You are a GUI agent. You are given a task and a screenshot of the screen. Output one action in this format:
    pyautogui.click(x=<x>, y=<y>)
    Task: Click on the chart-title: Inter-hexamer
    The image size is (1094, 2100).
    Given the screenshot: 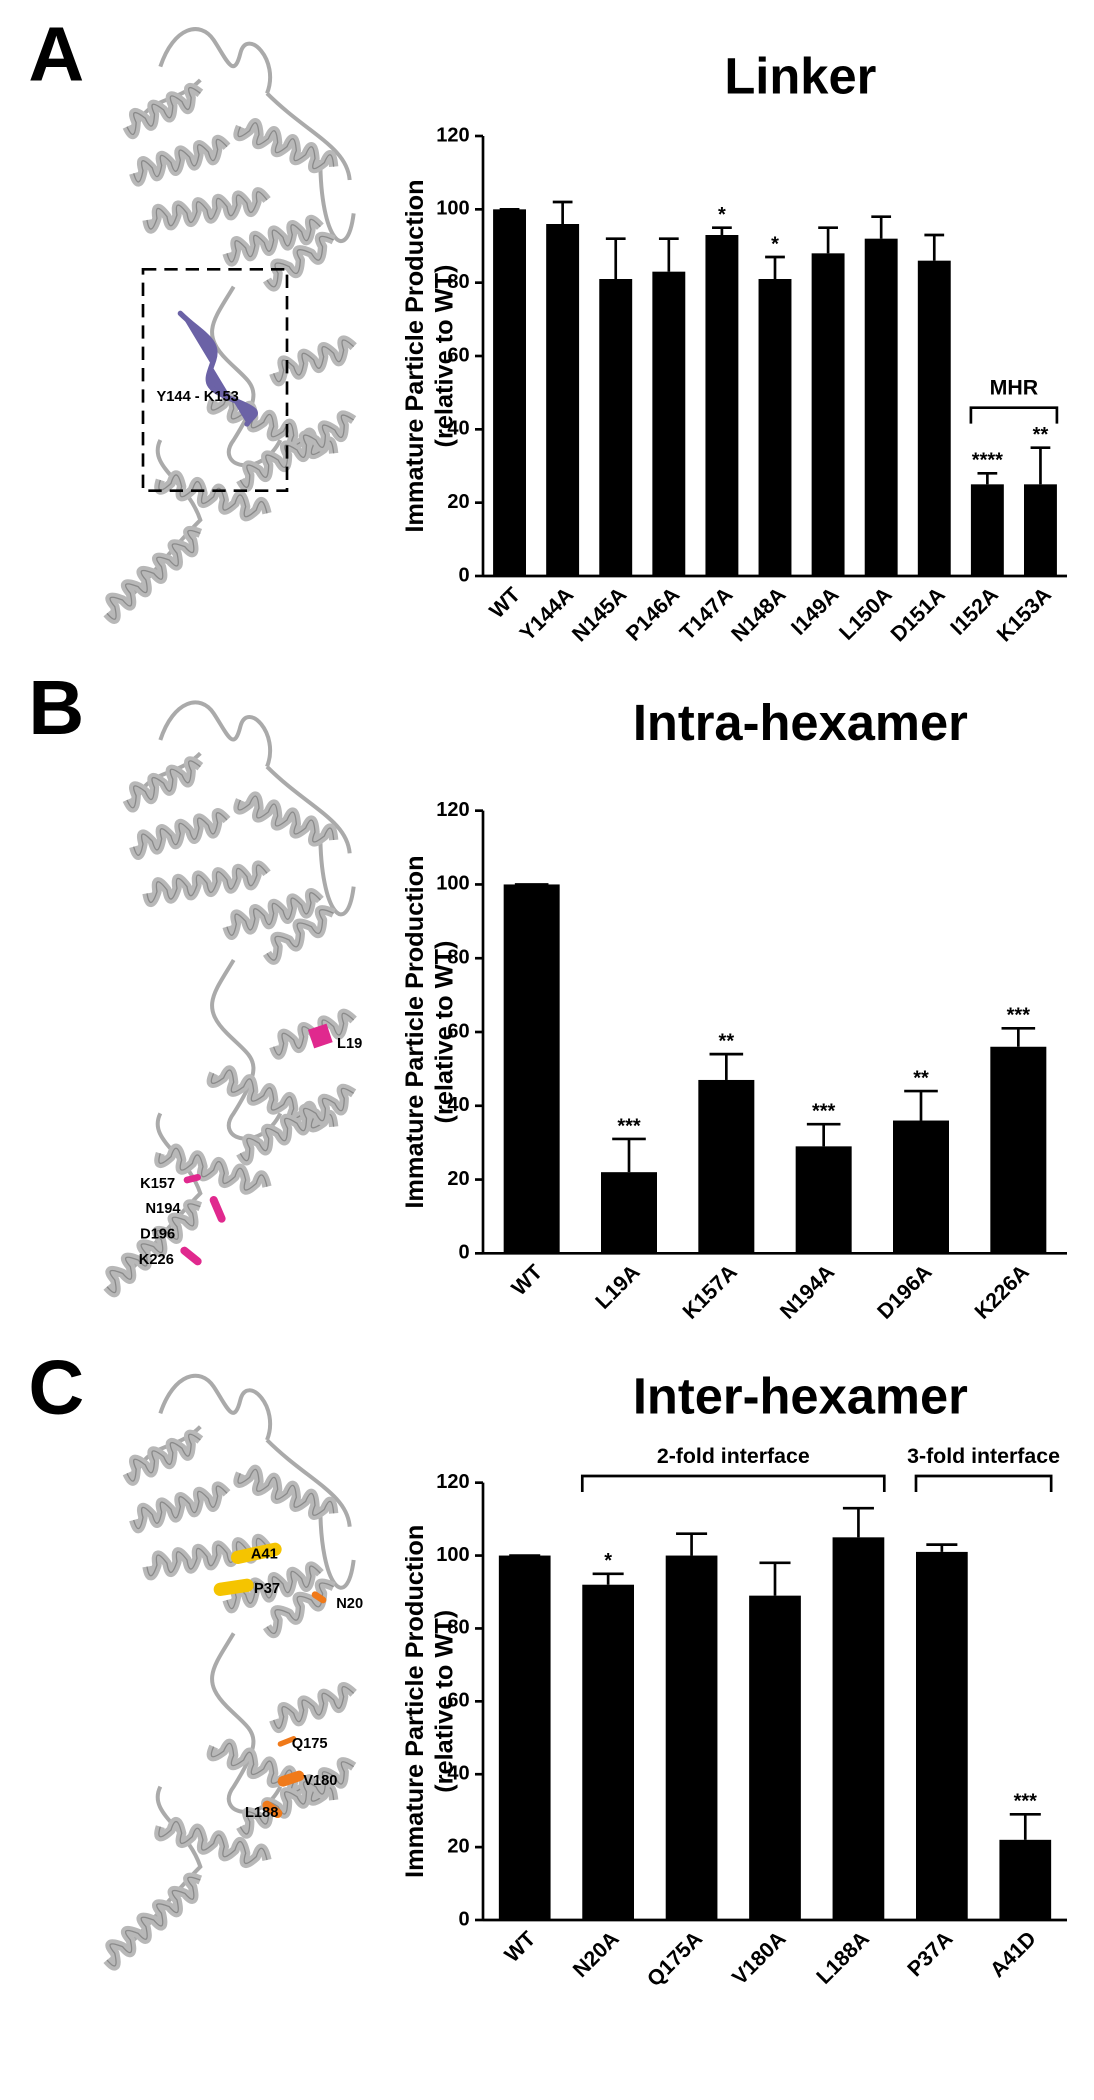 What is the action you would take?
    pyautogui.click(x=800, y=1395)
    